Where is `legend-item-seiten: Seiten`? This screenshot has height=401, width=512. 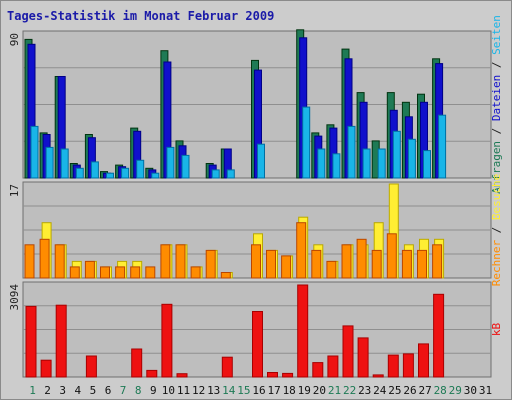 legend-item-seiten: Seiten is located at coordinates (496, 35).